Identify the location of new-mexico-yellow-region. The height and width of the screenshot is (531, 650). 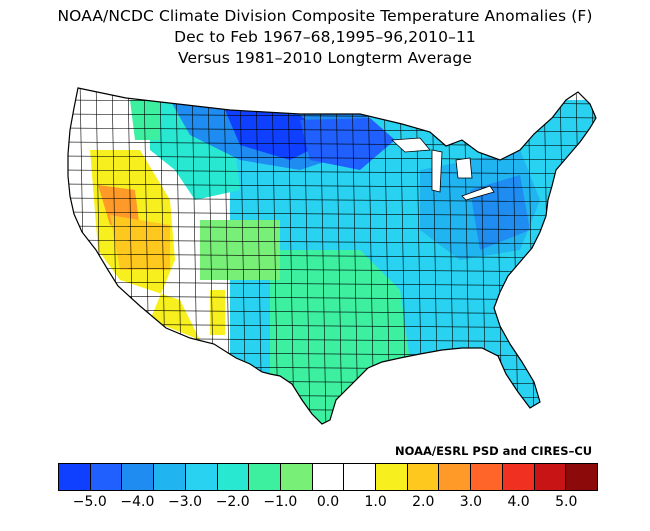
(217, 312).